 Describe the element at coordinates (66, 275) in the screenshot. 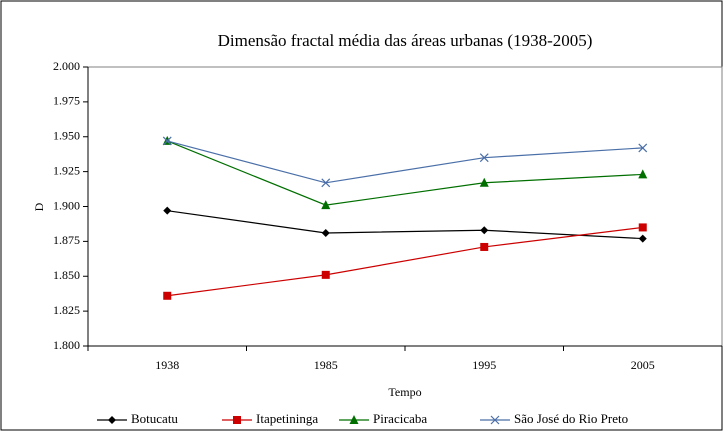

I see `y-tick-label: 1.850` at that location.